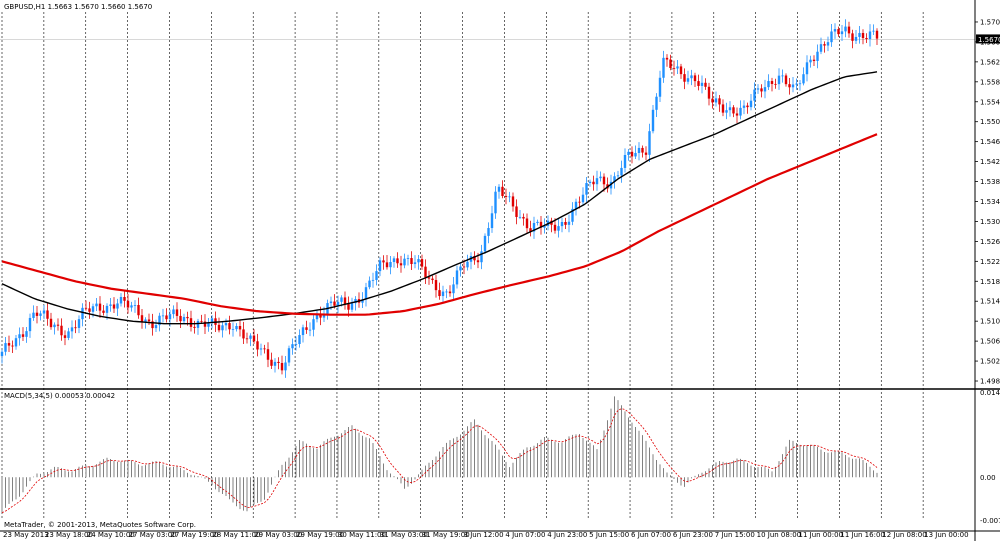 This screenshot has height=545, width=1000. Describe the element at coordinates (990, 393) in the screenshot. I see `macd-y-tick-label: 0.01437` at that location.